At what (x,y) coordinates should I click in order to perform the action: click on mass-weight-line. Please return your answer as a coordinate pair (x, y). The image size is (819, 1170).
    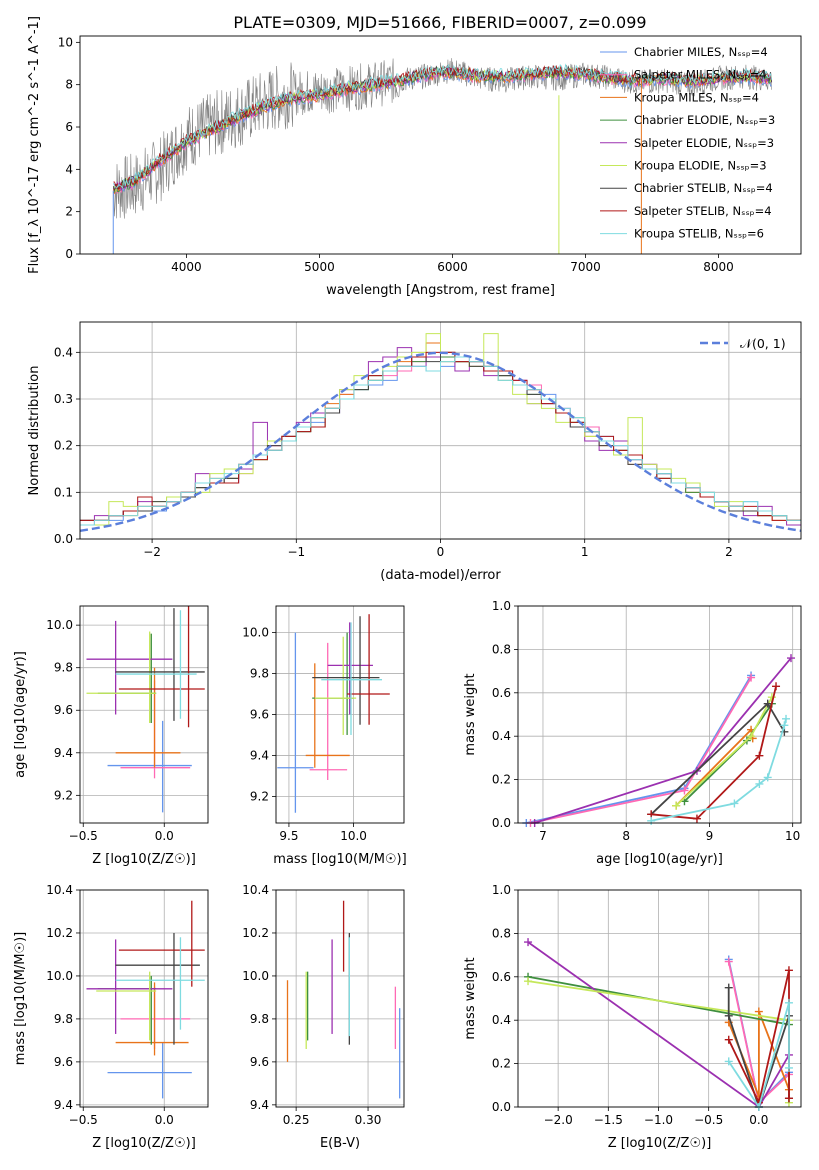
    Looking at the image, I should click on (758, 1056).